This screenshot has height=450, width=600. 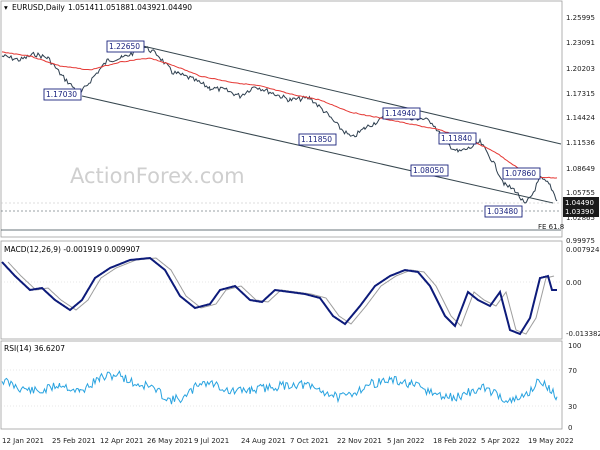 I want to click on price-tick: 0.99975, so click(x=580, y=241).